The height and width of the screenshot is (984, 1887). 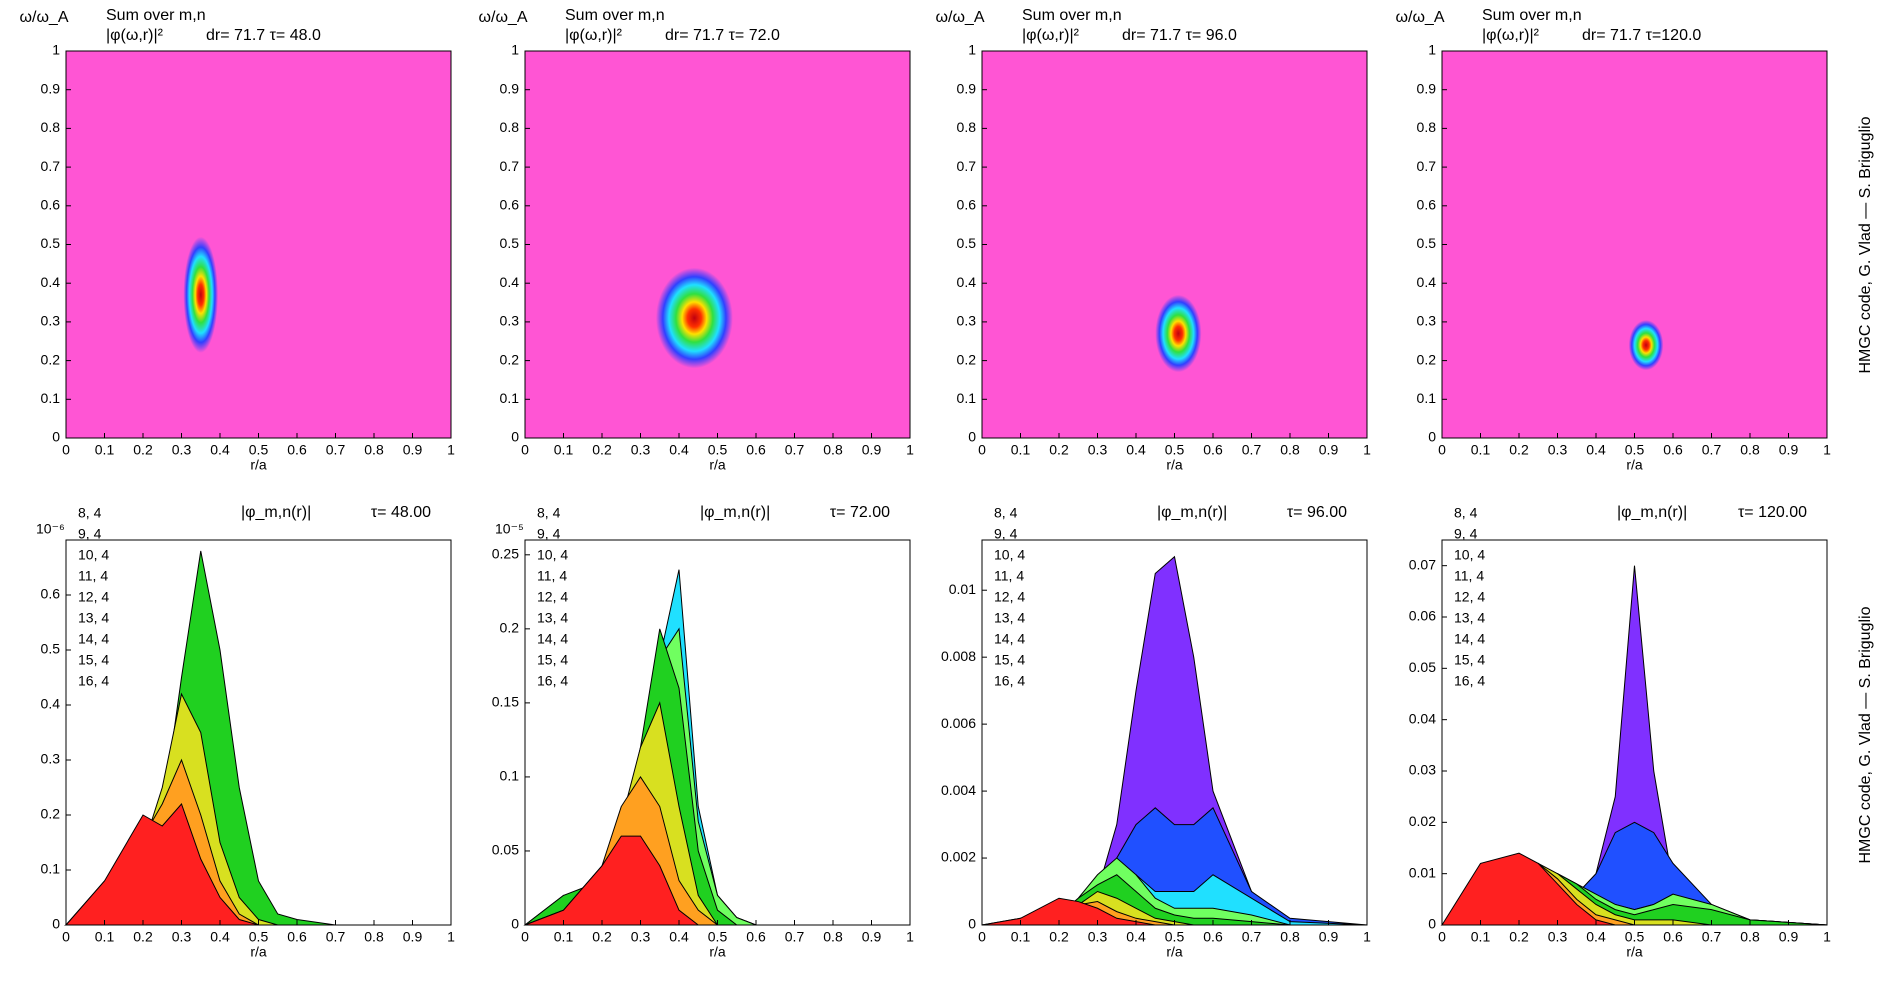 I want to click on legend-entry: 13, 4, so click(x=1469, y=618).